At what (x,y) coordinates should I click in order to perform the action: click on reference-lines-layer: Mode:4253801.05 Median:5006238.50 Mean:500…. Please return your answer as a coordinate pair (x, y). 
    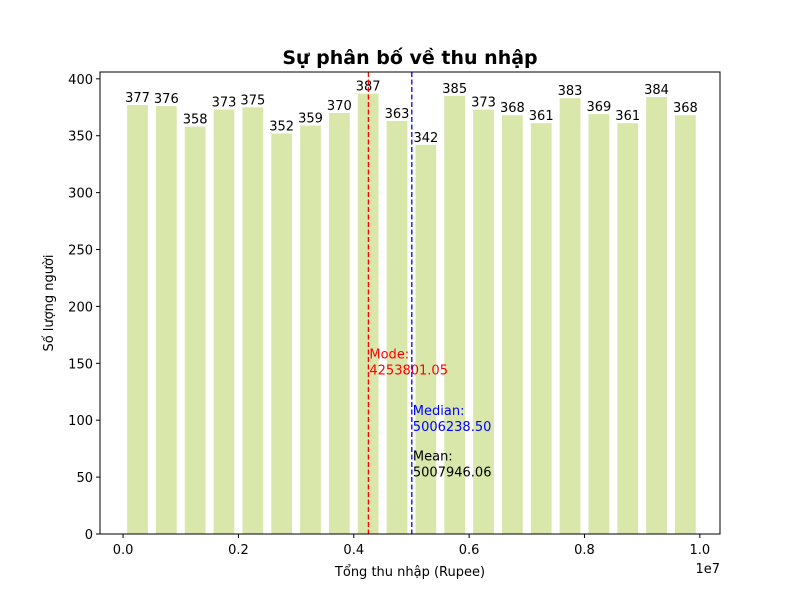
    Looking at the image, I should click on (429, 303).